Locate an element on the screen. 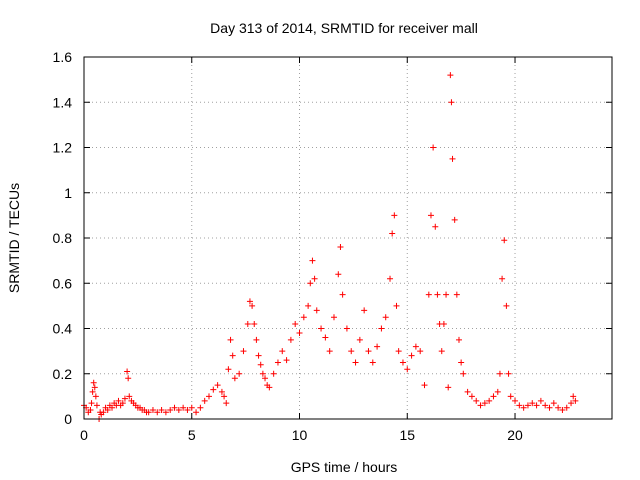 This screenshot has width=640, height=480. x-tick-label: 20 is located at coordinates (515, 435).